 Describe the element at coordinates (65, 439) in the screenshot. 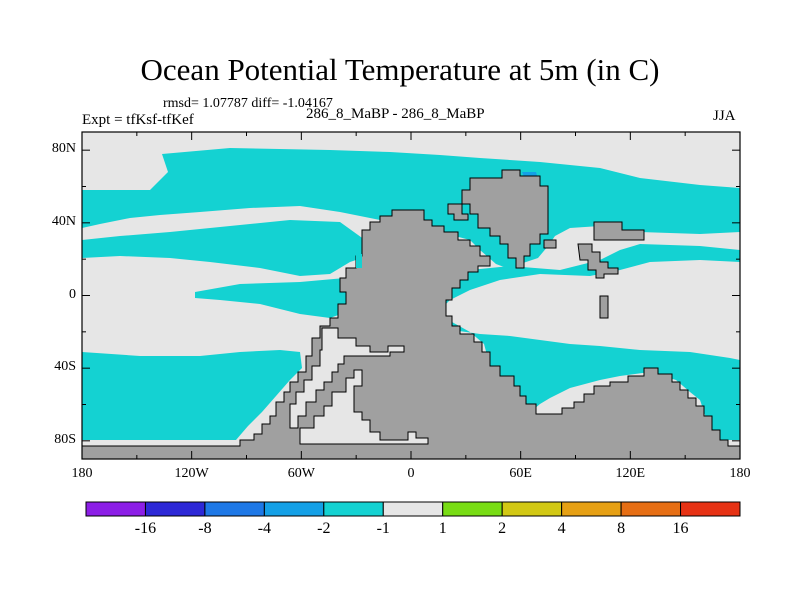

I see `y-tick-label: 80S` at that location.